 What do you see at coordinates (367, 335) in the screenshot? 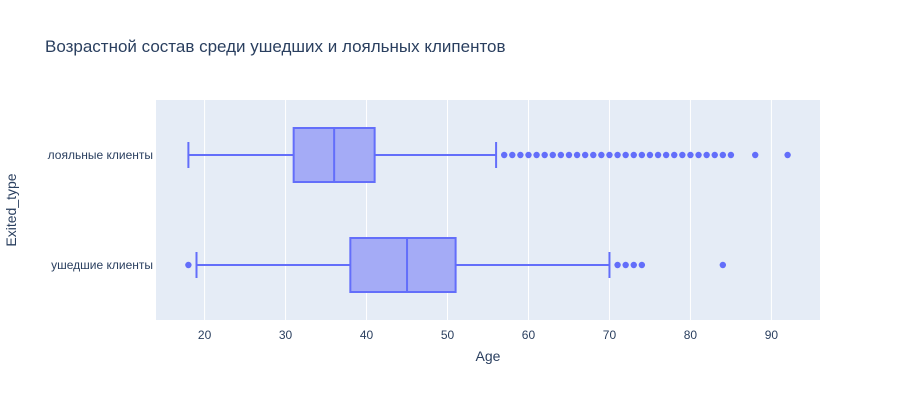
I see `x-tick-label: 40` at bounding box center [367, 335].